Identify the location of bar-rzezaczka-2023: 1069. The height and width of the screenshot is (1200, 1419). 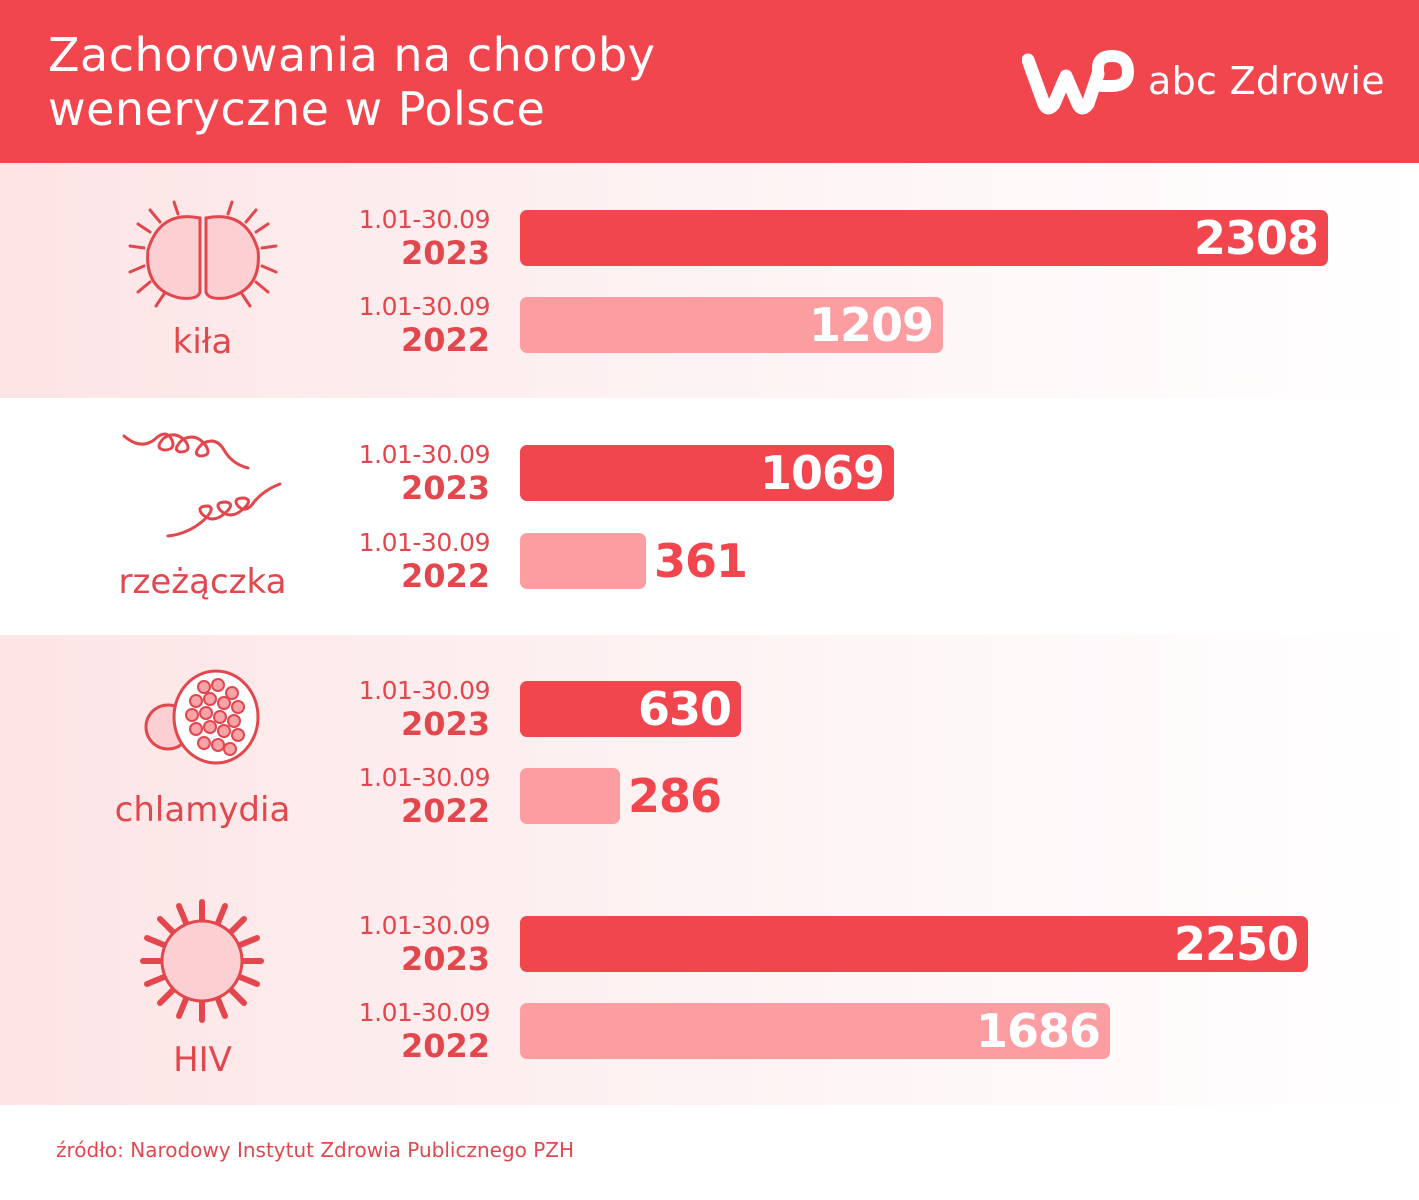
(707, 473).